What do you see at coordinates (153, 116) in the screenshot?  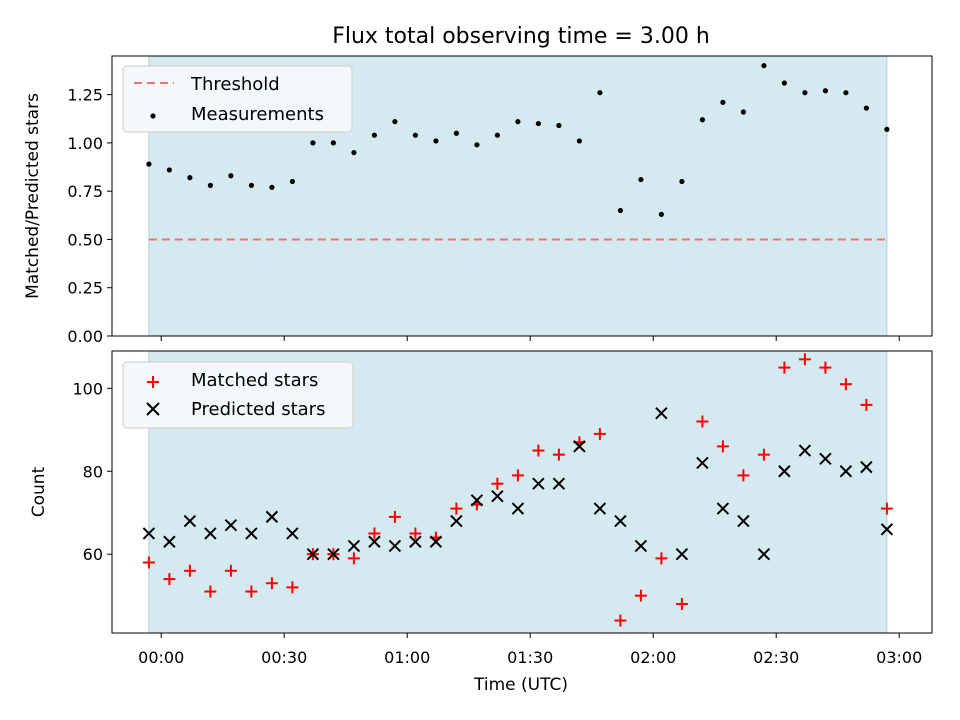 I see `measurements-legend-swatch` at bounding box center [153, 116].